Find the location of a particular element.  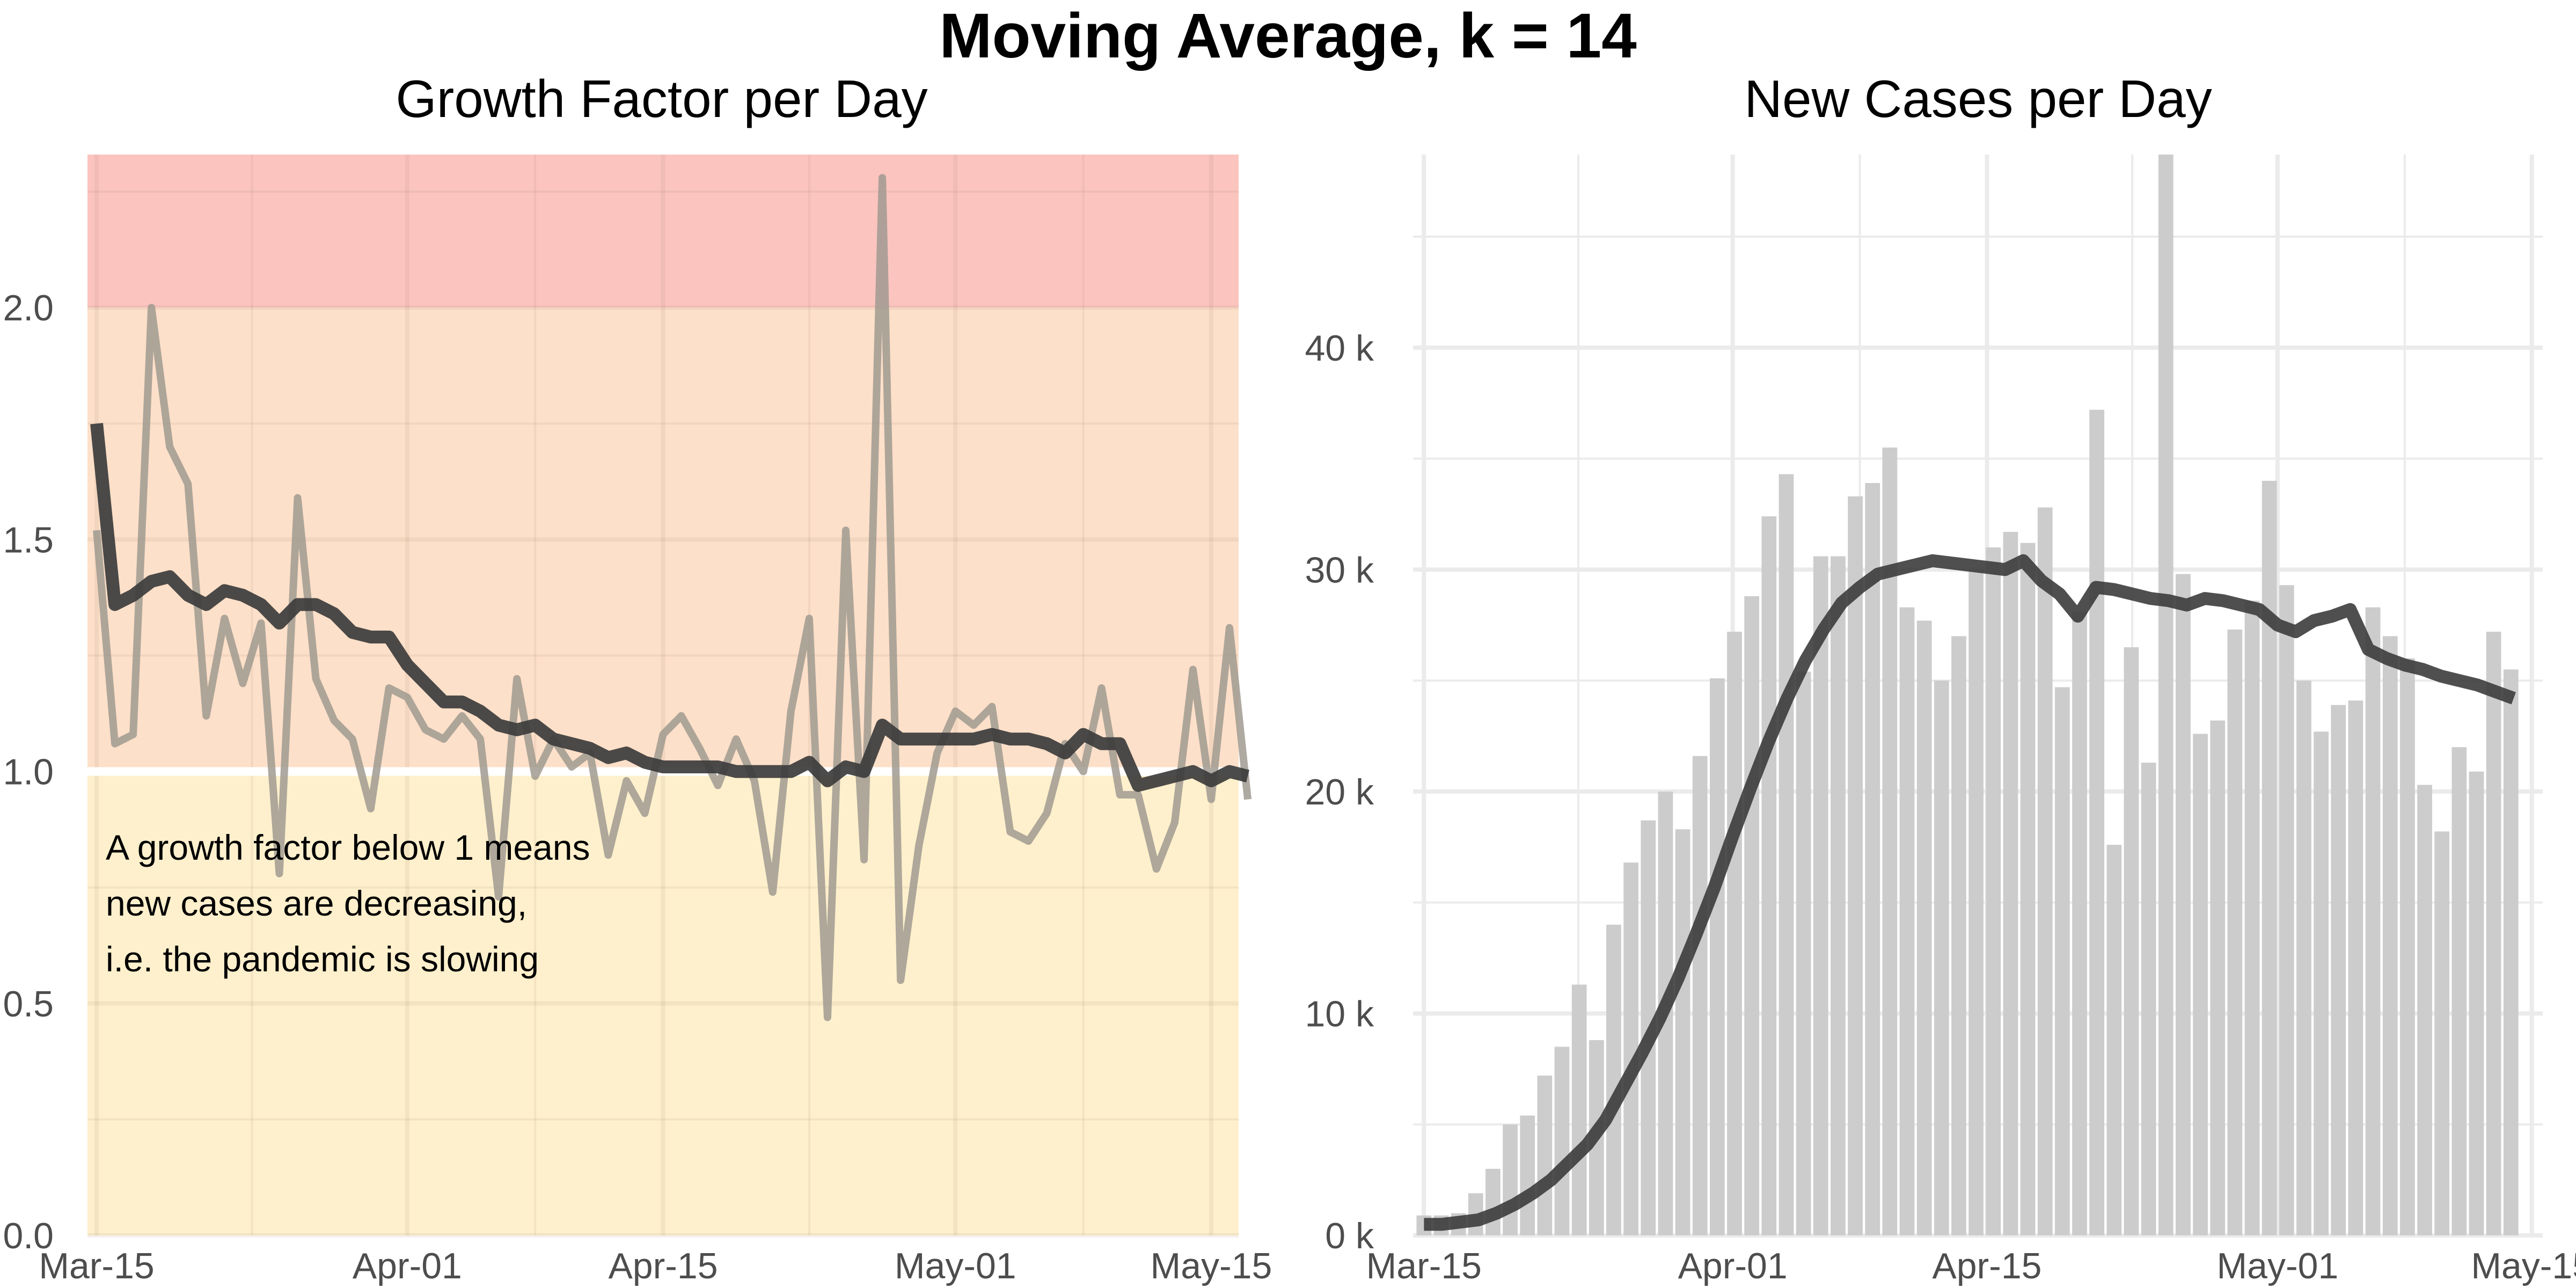

y-tick-label: 0.0 is located at coordinates (28, 1236).